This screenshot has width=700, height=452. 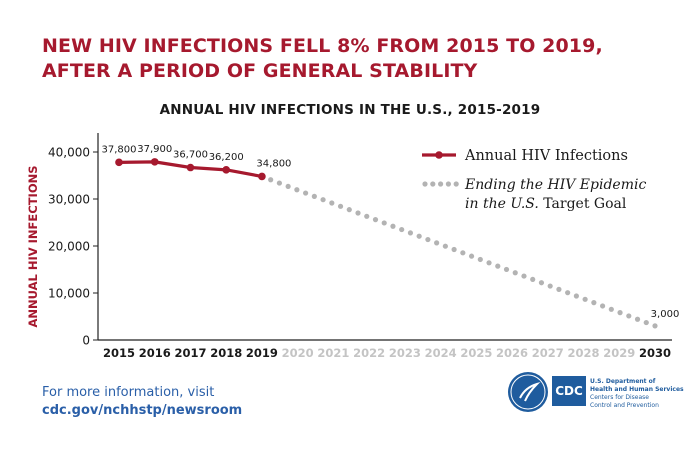 What do you see at coordinates (190, 155) in the screenshot?
I see `data-label: 36,700` at bounding box center [190, 155].